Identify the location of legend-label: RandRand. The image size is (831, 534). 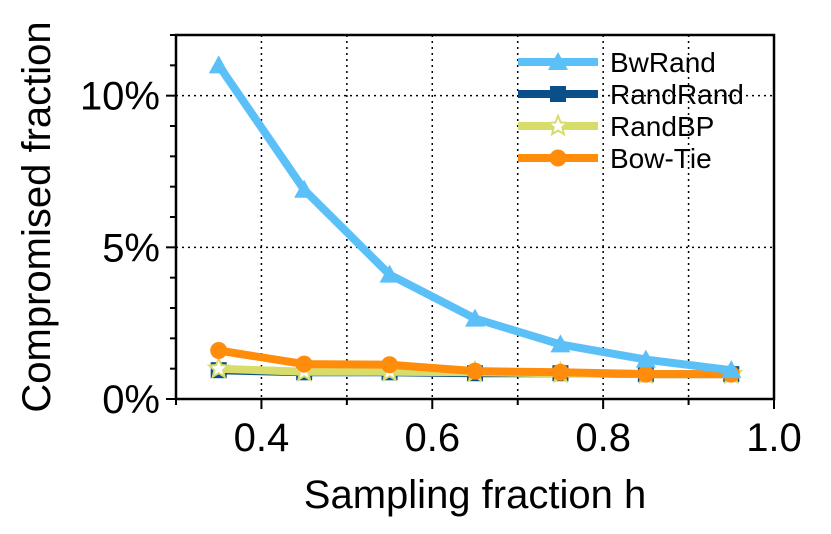
(677, 94).